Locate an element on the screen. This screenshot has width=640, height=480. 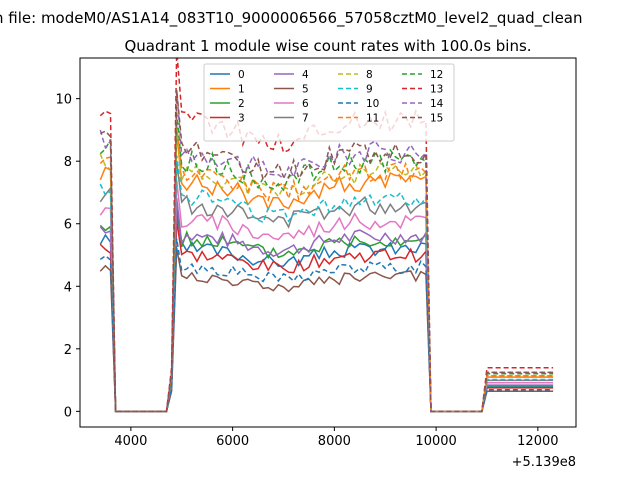
y-tick-label: 6 is located at coordinates (68, 225).